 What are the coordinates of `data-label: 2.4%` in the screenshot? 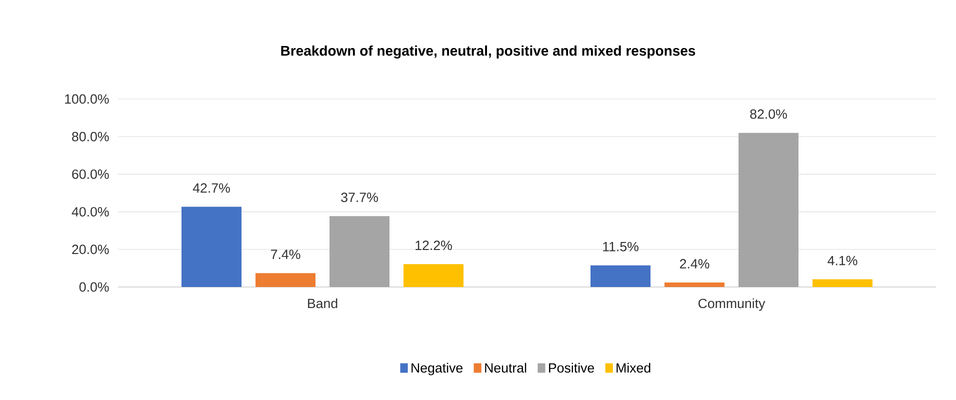 It's located at (695, 263).